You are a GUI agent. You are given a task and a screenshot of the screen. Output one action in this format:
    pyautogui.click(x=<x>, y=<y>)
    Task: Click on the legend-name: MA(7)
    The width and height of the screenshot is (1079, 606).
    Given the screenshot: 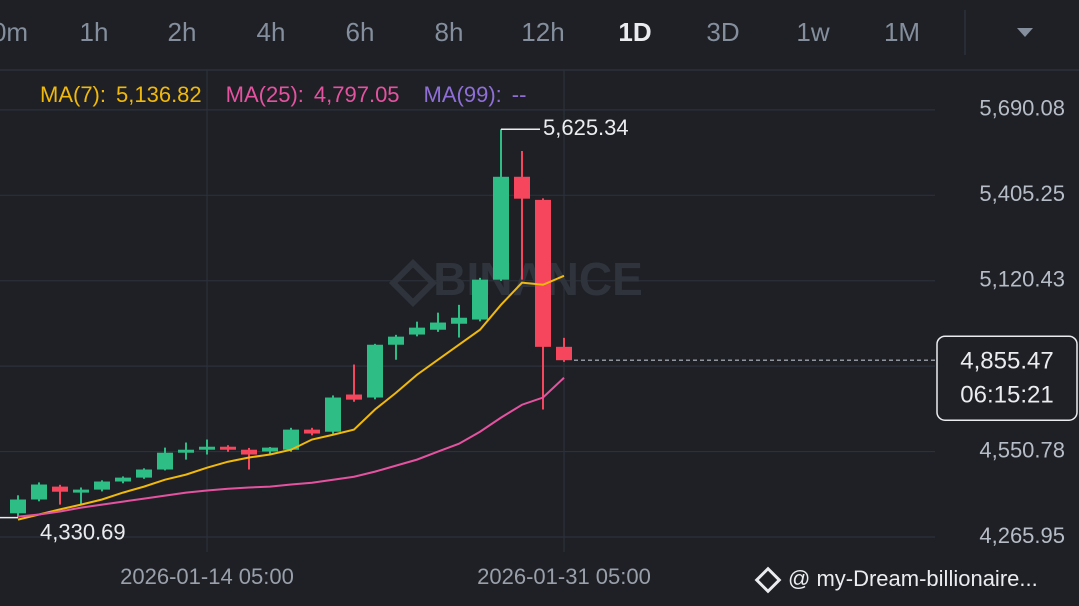 What is the action you would take?
    pyautogui.click(x=70, y=94)
    